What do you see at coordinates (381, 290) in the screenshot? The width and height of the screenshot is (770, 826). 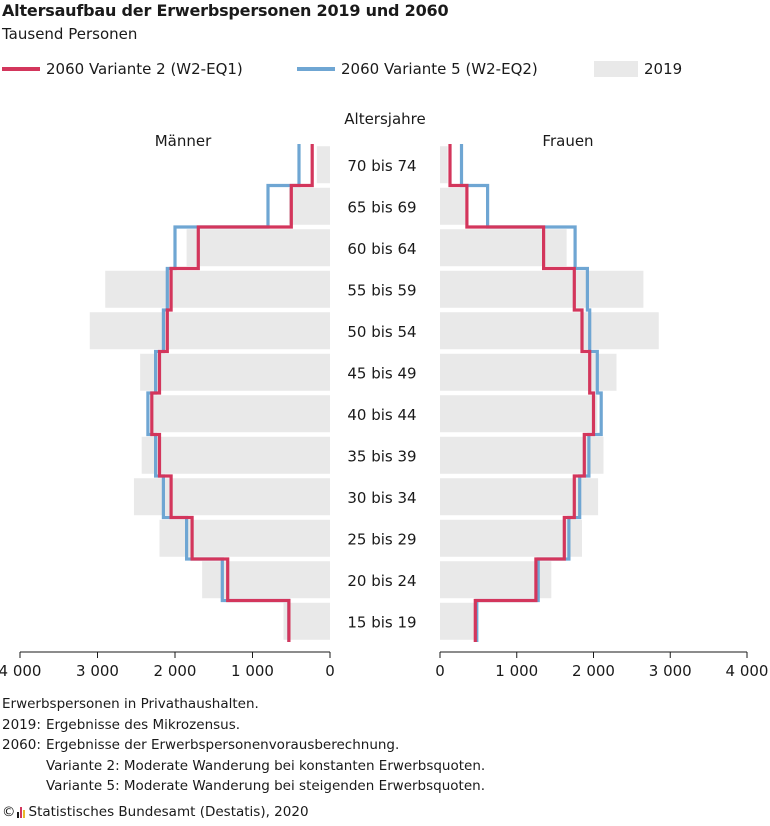 I see `age-group-label: 55 bis 59` at bounding box center [381, 290].